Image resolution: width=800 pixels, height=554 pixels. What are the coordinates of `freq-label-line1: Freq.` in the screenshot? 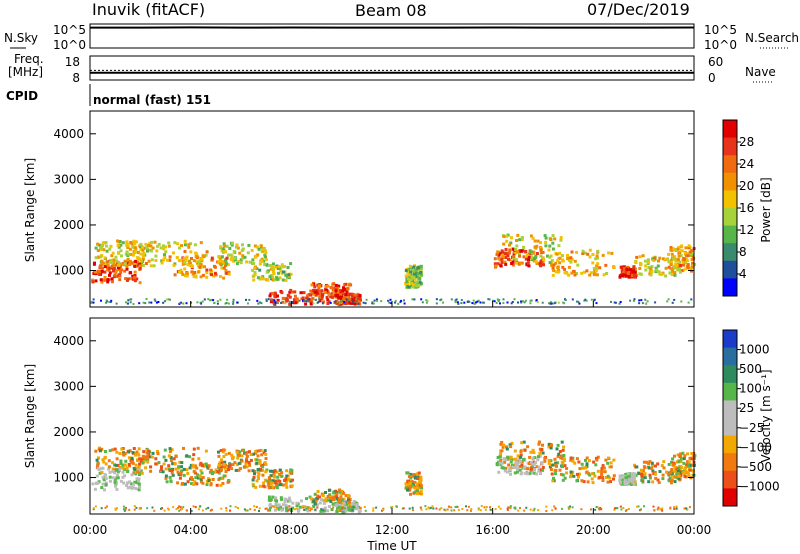 It's located at (29, 59).